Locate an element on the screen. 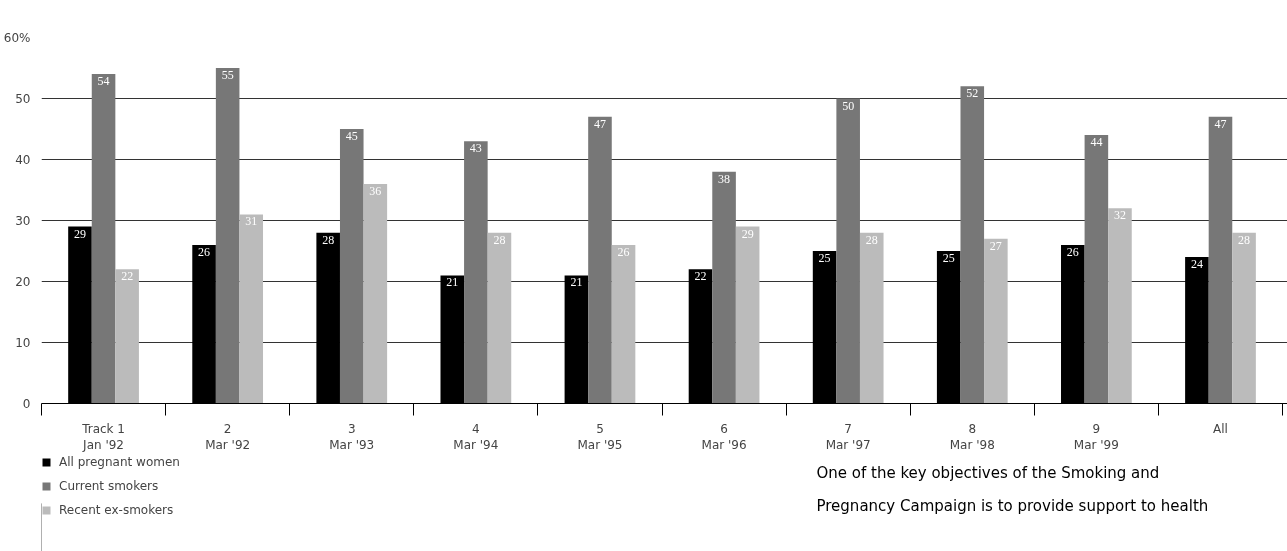  data-label: 55 is located at coordinates (227, 75).